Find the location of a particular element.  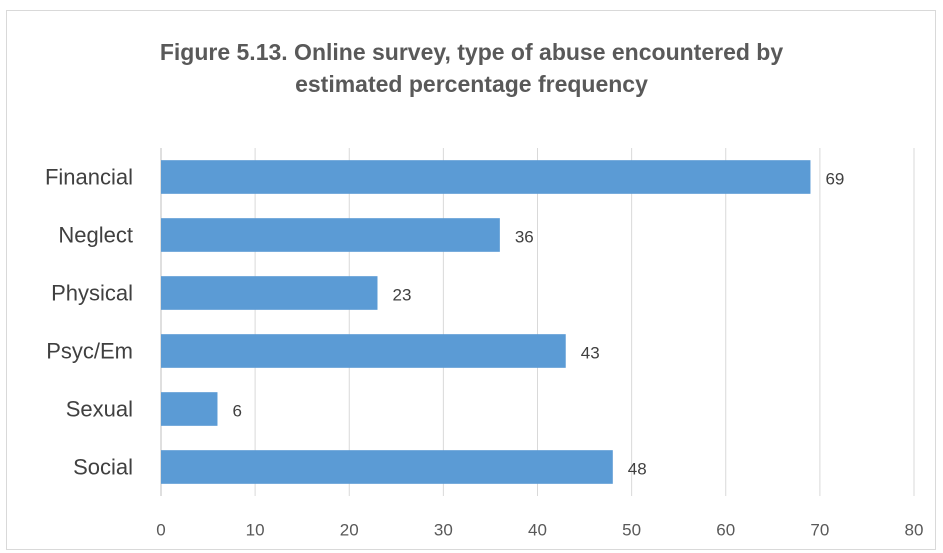

data-label: 23 is located at coordinates (401, 295).